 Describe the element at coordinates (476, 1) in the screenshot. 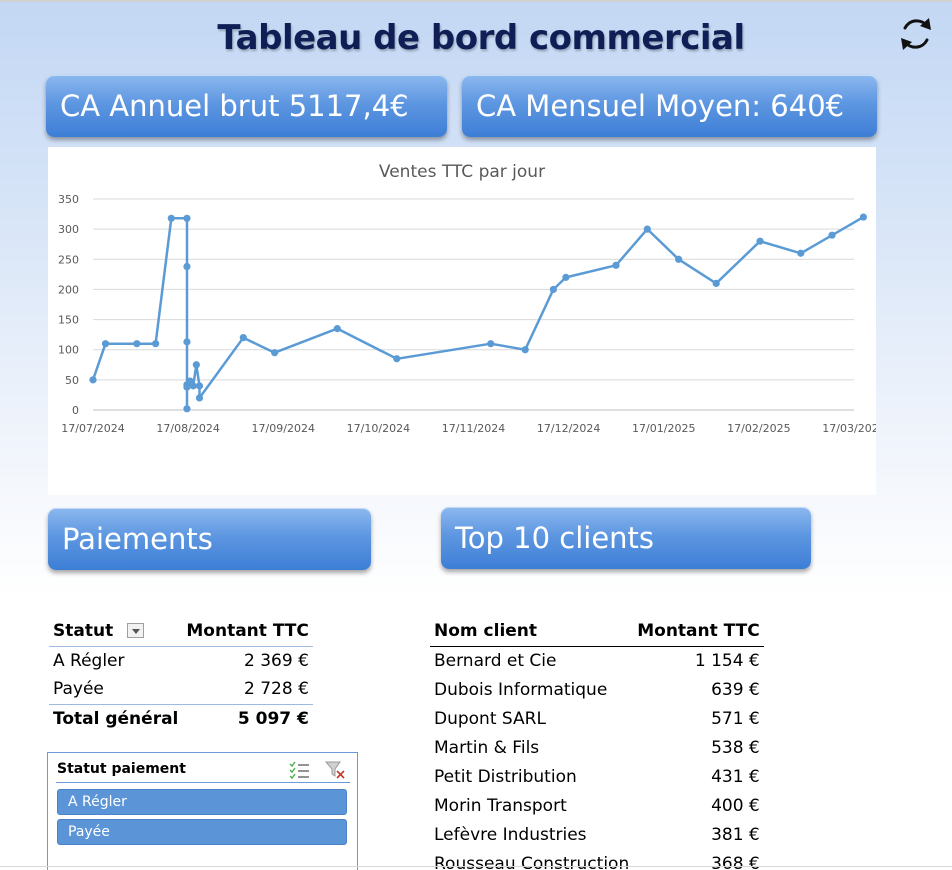

I see `window-top-border` at that location.